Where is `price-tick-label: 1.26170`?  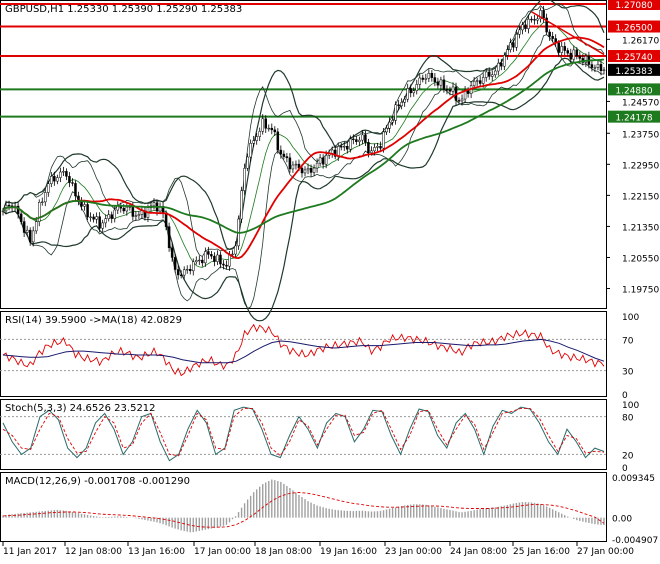 price-tick-label: 1.26170 is located at coordinates (640, 41).